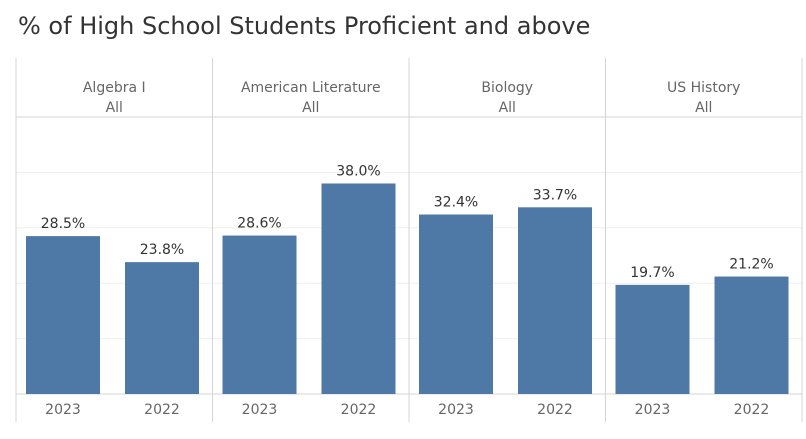  Describe the element at coordinates (703, 88) in the screenshot. I see `panel-header-subject: US History` at that location.